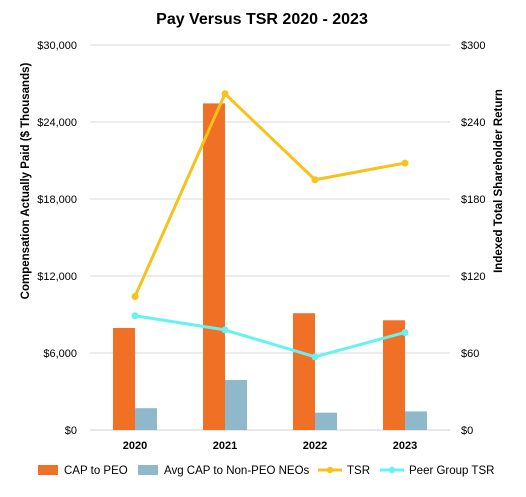 The image size is (526, 497). What do you see at coordinates (470, 354) in the screenshot?
I see `right-tick-label: $60` at bounding box center [470, 354].